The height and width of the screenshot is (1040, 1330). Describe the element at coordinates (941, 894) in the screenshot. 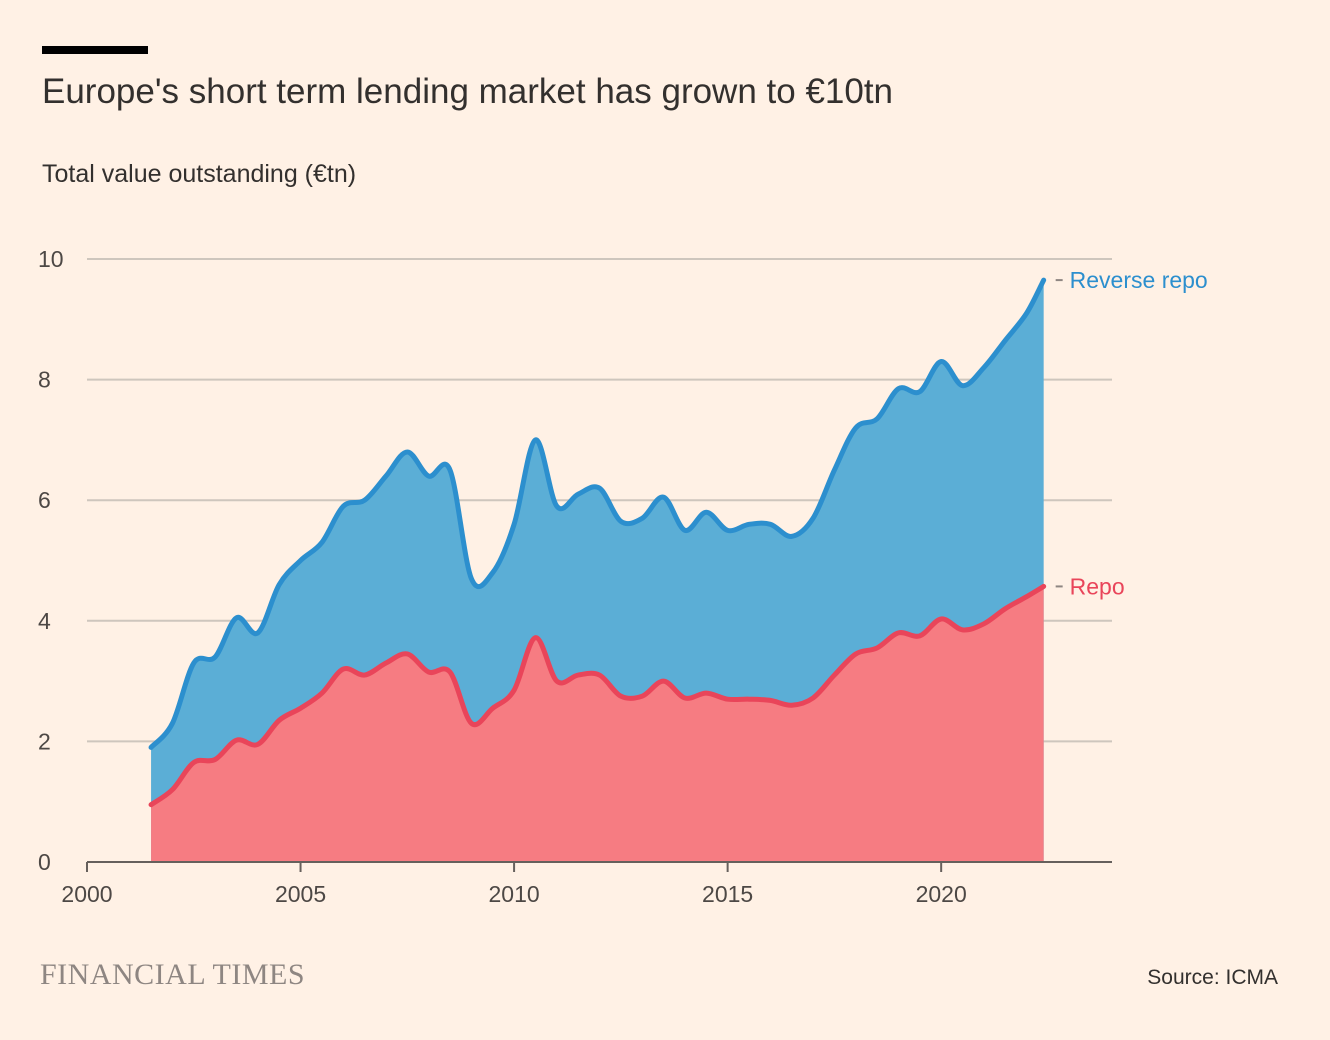

I see `x-tick-label-2020: 2020` at that location.